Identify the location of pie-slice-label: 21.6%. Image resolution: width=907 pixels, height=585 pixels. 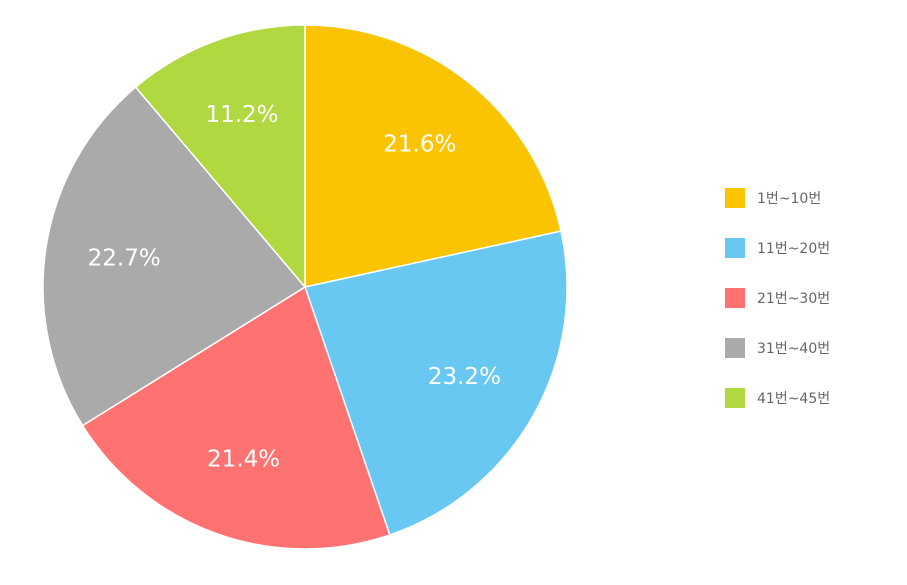
(419, 145).